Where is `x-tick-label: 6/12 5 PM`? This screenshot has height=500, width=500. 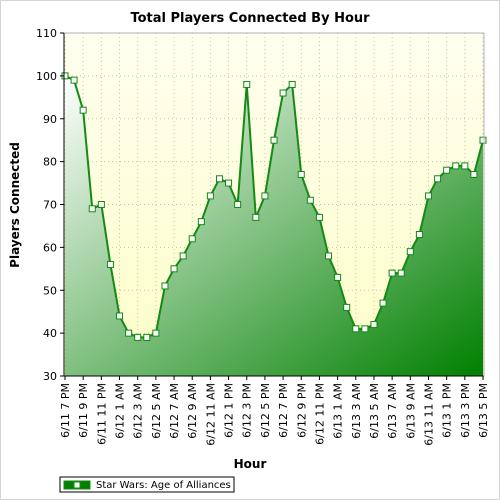 x-tick-label: 6/12 5 PM is located at coordinates (265, 410).